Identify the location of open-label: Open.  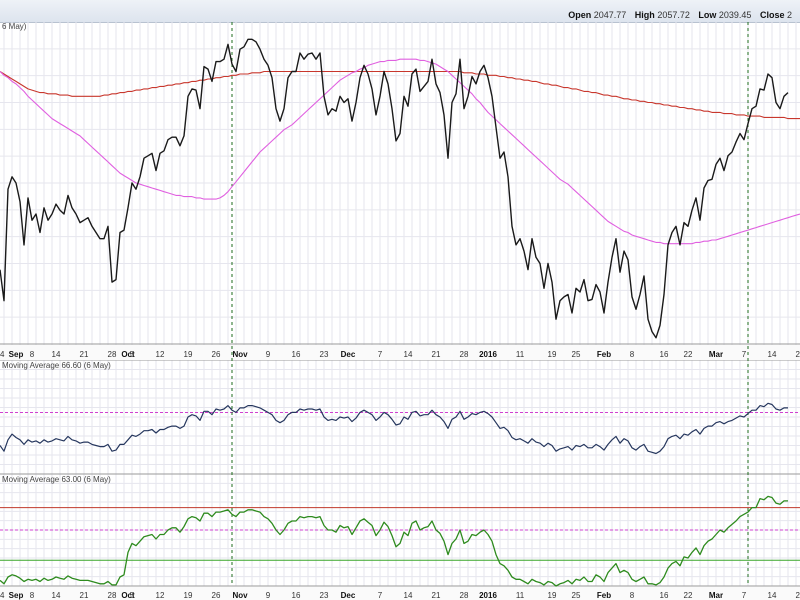
(580, 15).